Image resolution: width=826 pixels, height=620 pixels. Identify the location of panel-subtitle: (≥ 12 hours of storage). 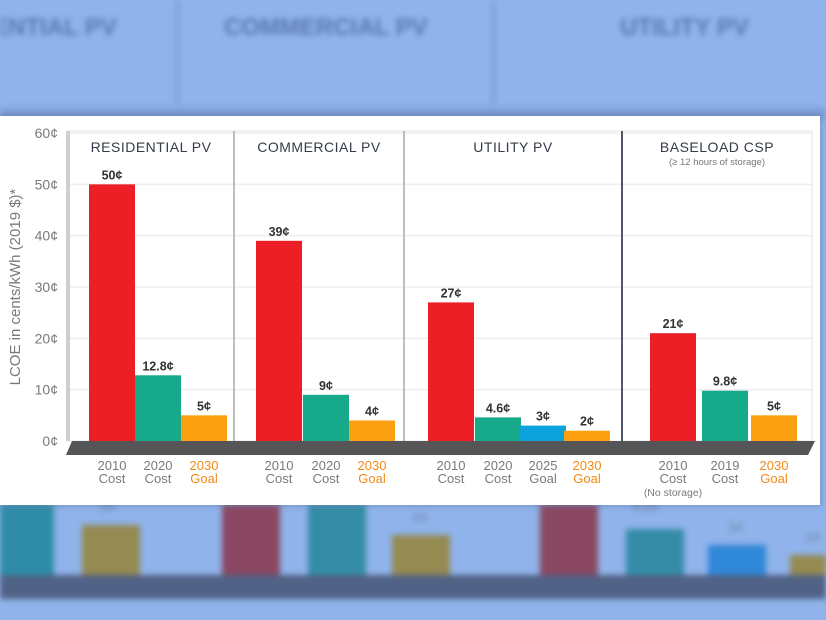
(717, 162).